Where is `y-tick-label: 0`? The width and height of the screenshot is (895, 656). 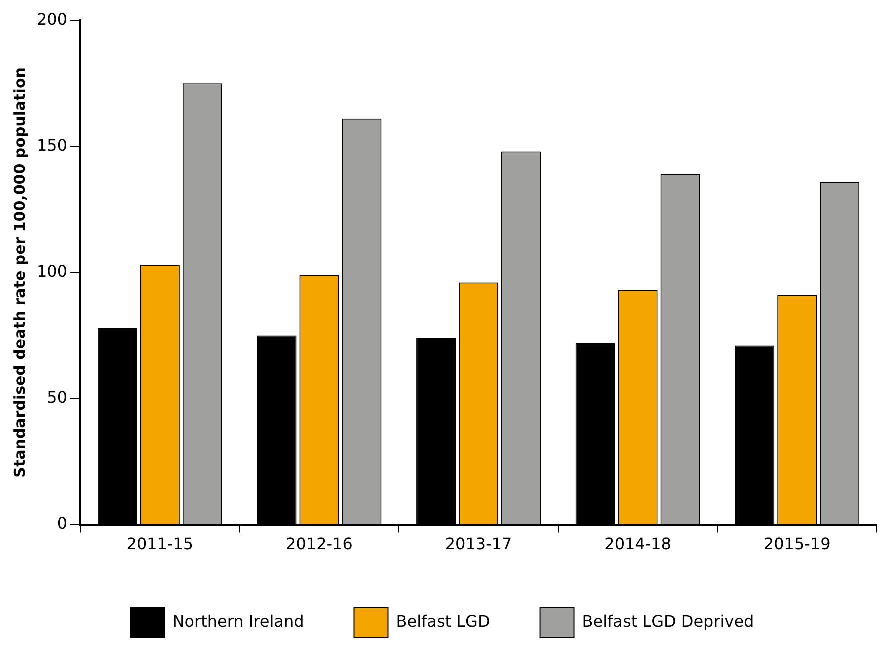
y-tick-label: 0 is located at coordinates (62, 523).